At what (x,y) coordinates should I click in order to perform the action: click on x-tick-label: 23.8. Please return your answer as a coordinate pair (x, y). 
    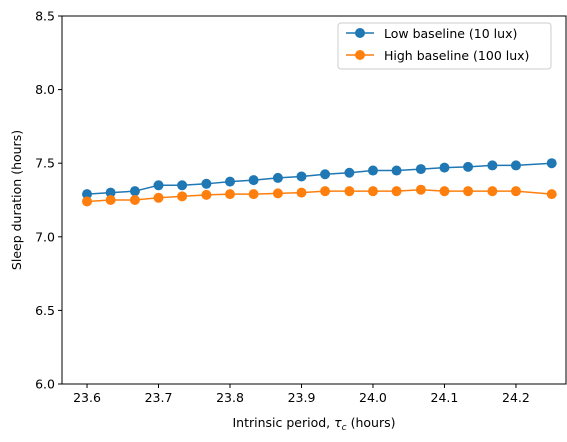
    Looking at the image, I should click on (230, 397).